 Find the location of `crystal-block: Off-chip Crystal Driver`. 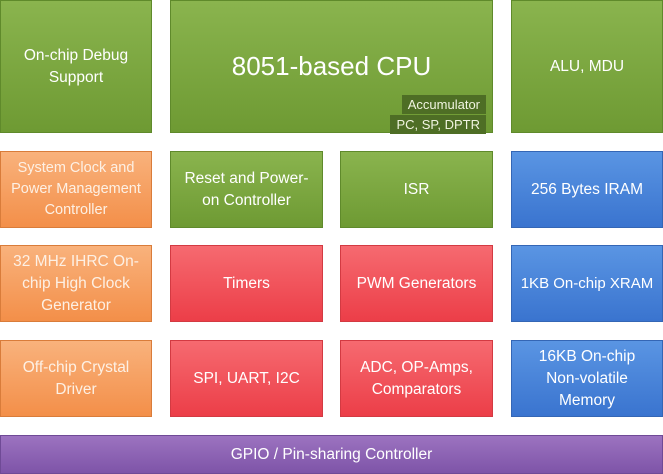

crystal-block: Off-chip Crystal Driver is located at coordinates (76, 378).